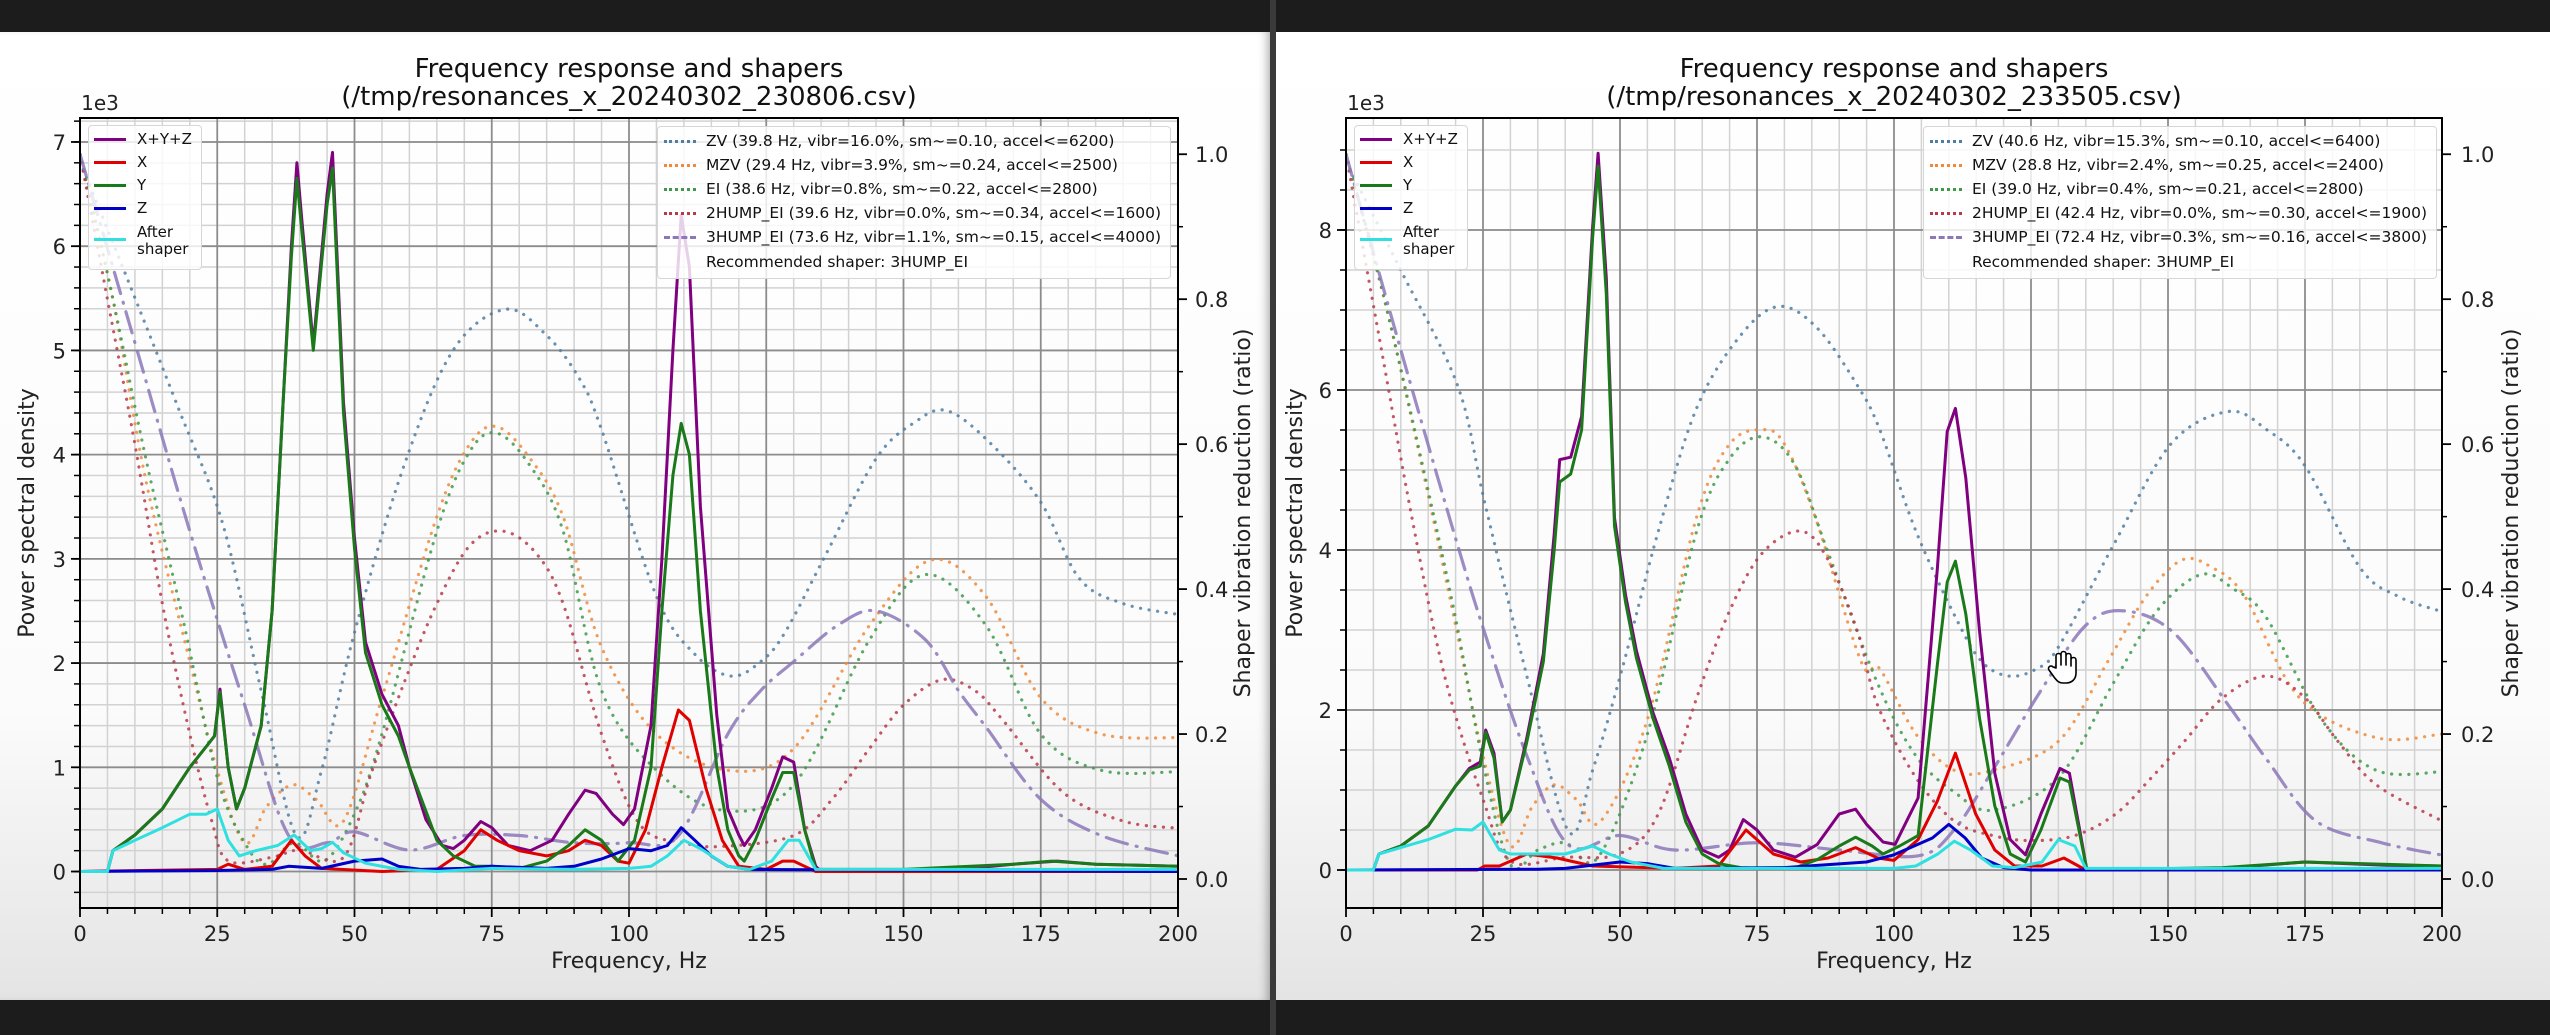 This screenshot has height=1035, width=2550. What do you see at coordinates (59, 351) in the screenshot?
I see `y-tick-label: 5` at bounding box center [59, 351].